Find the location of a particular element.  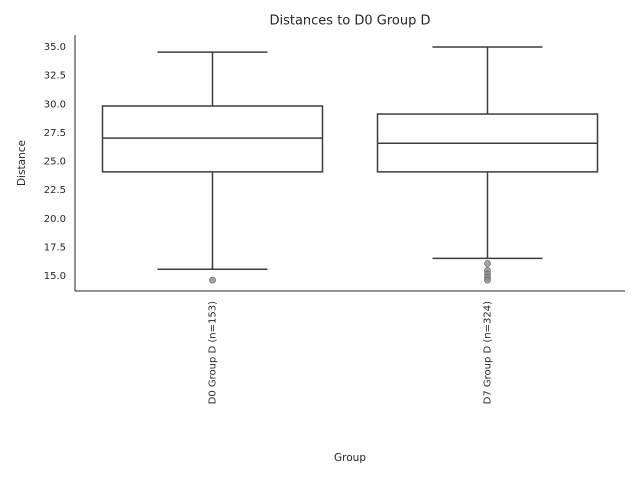

x-tick-label: D7 Group D (n=324) is located at coordinates (488, 352).